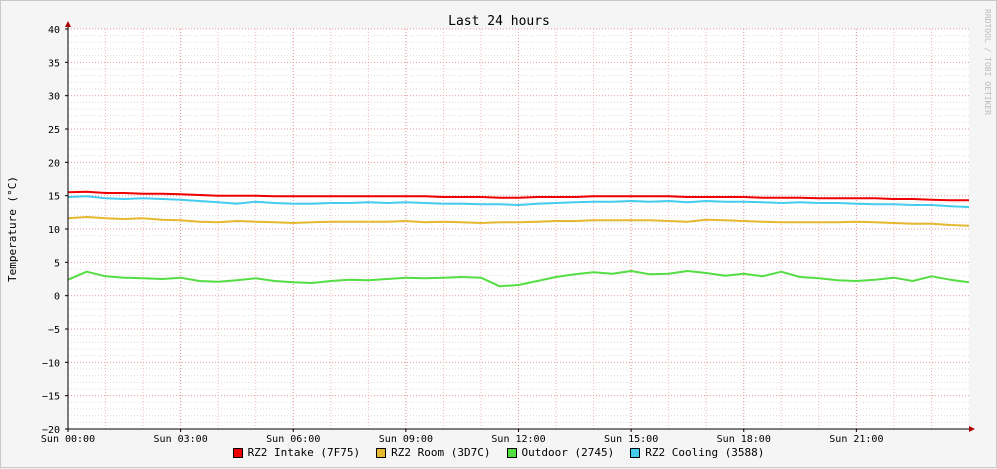  What do you see at coordinates (54, 197) in the screenshot?
I see `y-tick-label: 15` at bounding box center [54, 197].